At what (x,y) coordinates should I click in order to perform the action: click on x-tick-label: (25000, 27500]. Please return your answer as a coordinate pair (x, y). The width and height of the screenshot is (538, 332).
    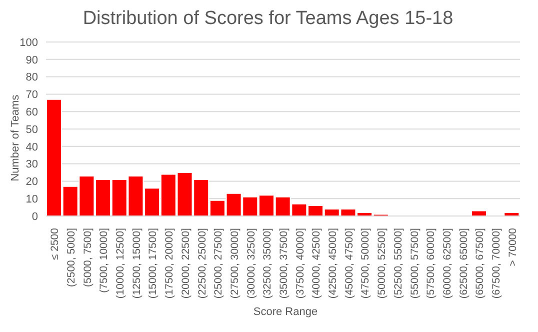
    Looking at the image, I should click on (218, 263).